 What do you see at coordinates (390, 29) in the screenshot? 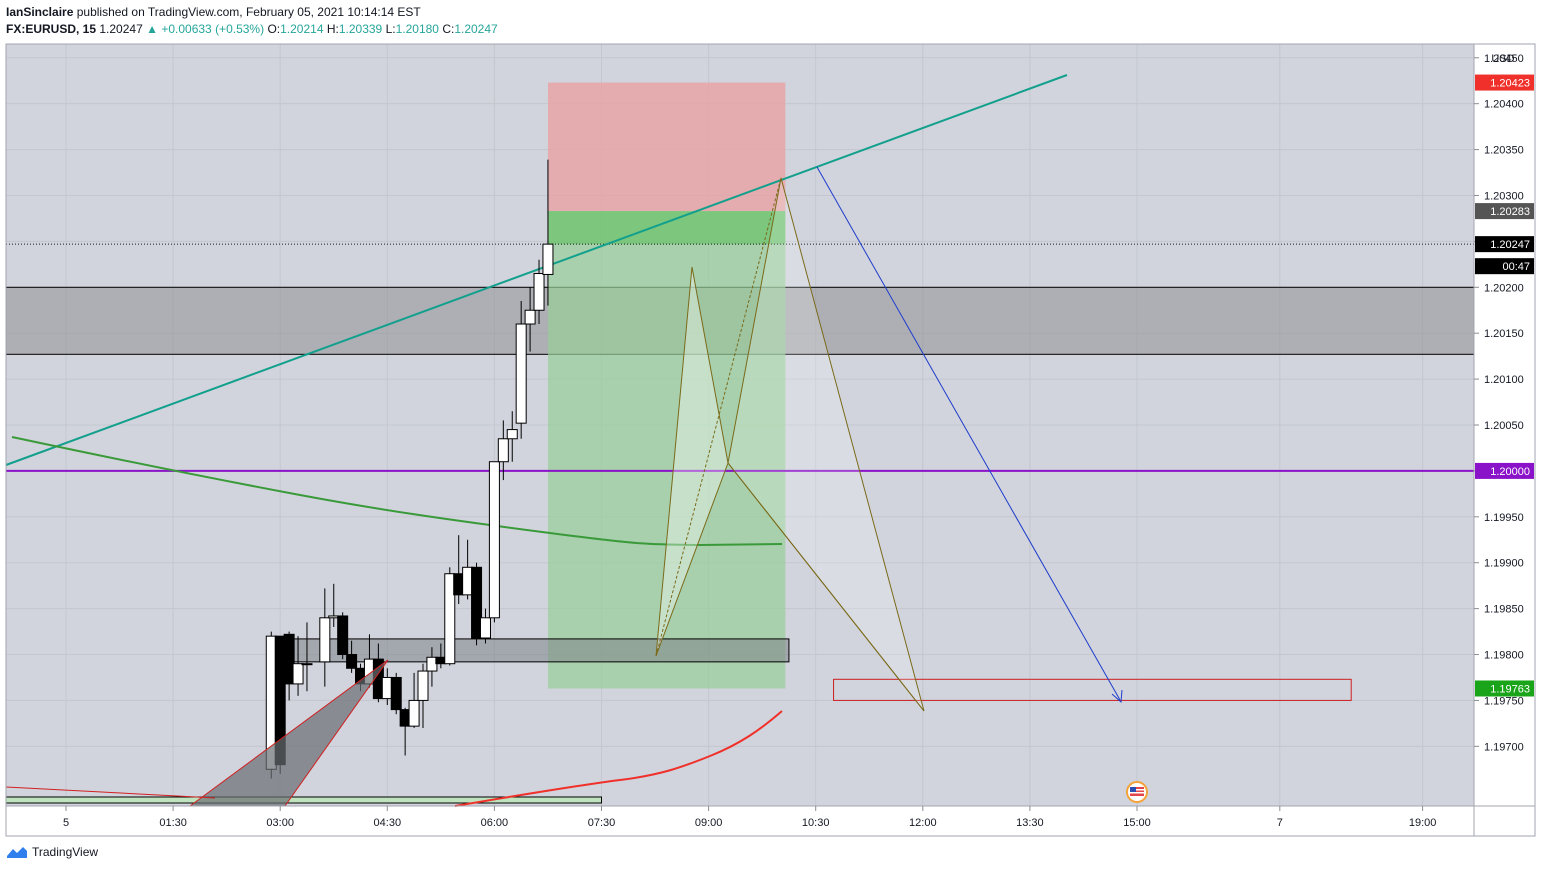
I see `low-label: L:` at bounding box center [390, 29].